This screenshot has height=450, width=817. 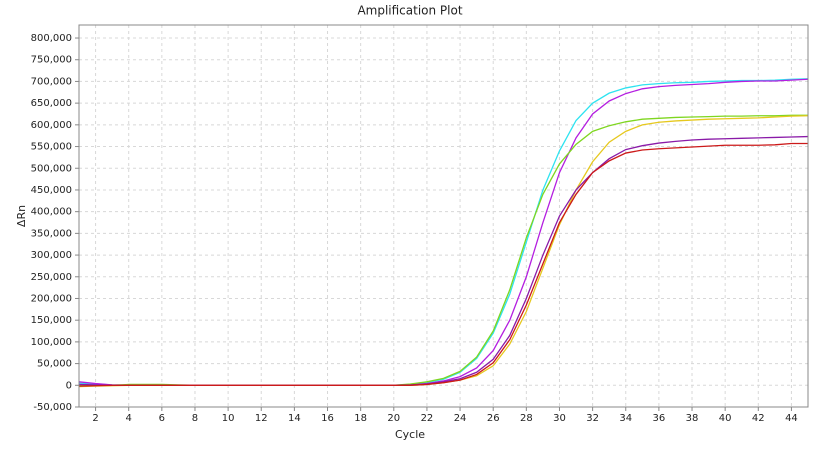 I want to click on y-tick-label: 0, so click(x=69, y=385).